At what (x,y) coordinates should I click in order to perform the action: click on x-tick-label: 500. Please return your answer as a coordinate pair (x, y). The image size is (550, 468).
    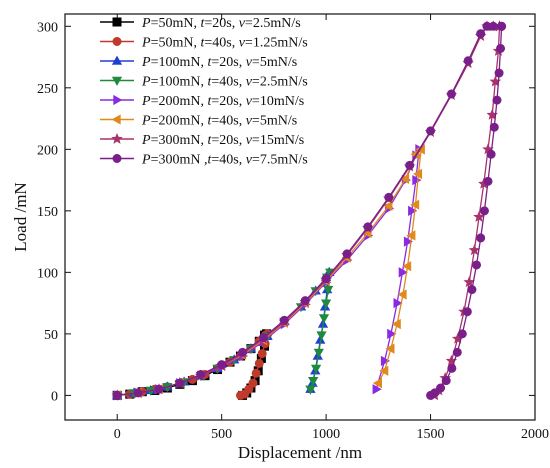
    Looking at the image, I should click on (221, 434).